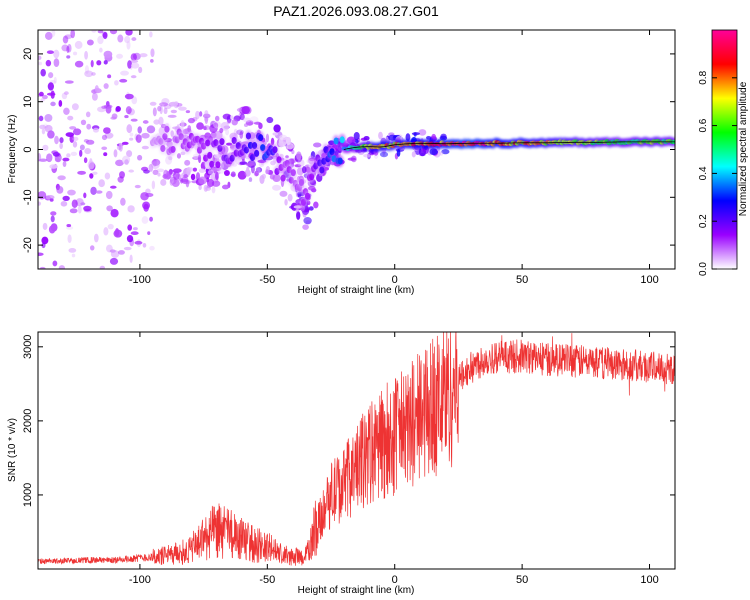  Describe the element at coordinates (395, 280) in the screenshot. I see `x-tick-label: 0` at that location.